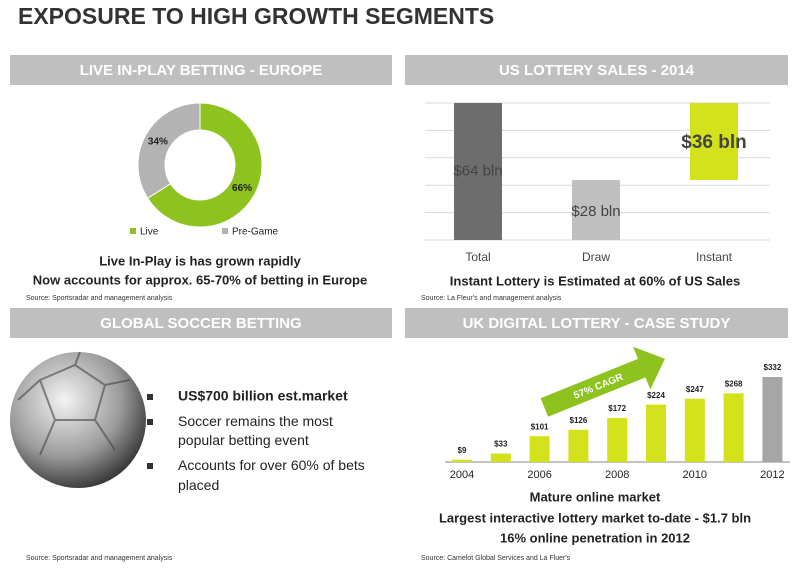  Describe the element at coordinates (462, 450) in the screenshot. I see `data-label: $9` at that location.